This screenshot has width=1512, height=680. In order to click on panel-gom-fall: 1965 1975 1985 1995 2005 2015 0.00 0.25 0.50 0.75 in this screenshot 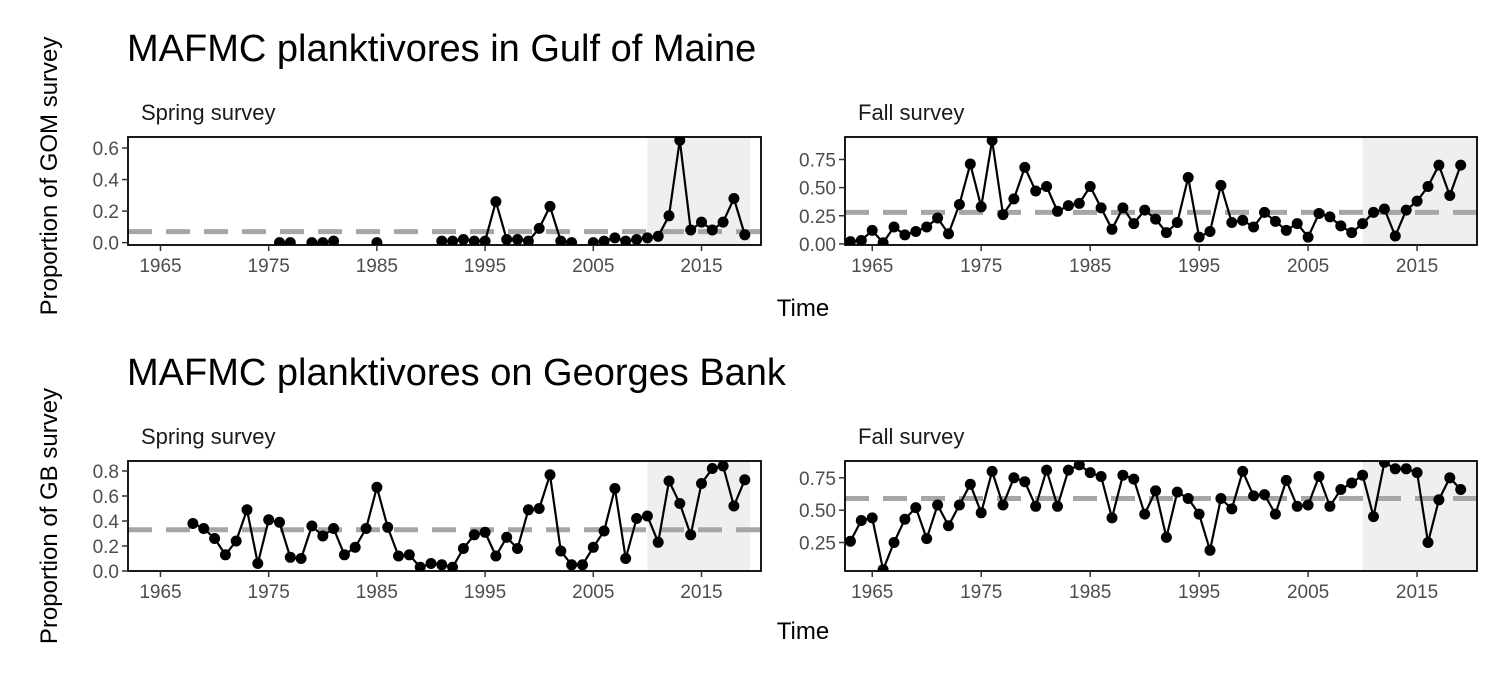, I will do `click(1138, 206)`.